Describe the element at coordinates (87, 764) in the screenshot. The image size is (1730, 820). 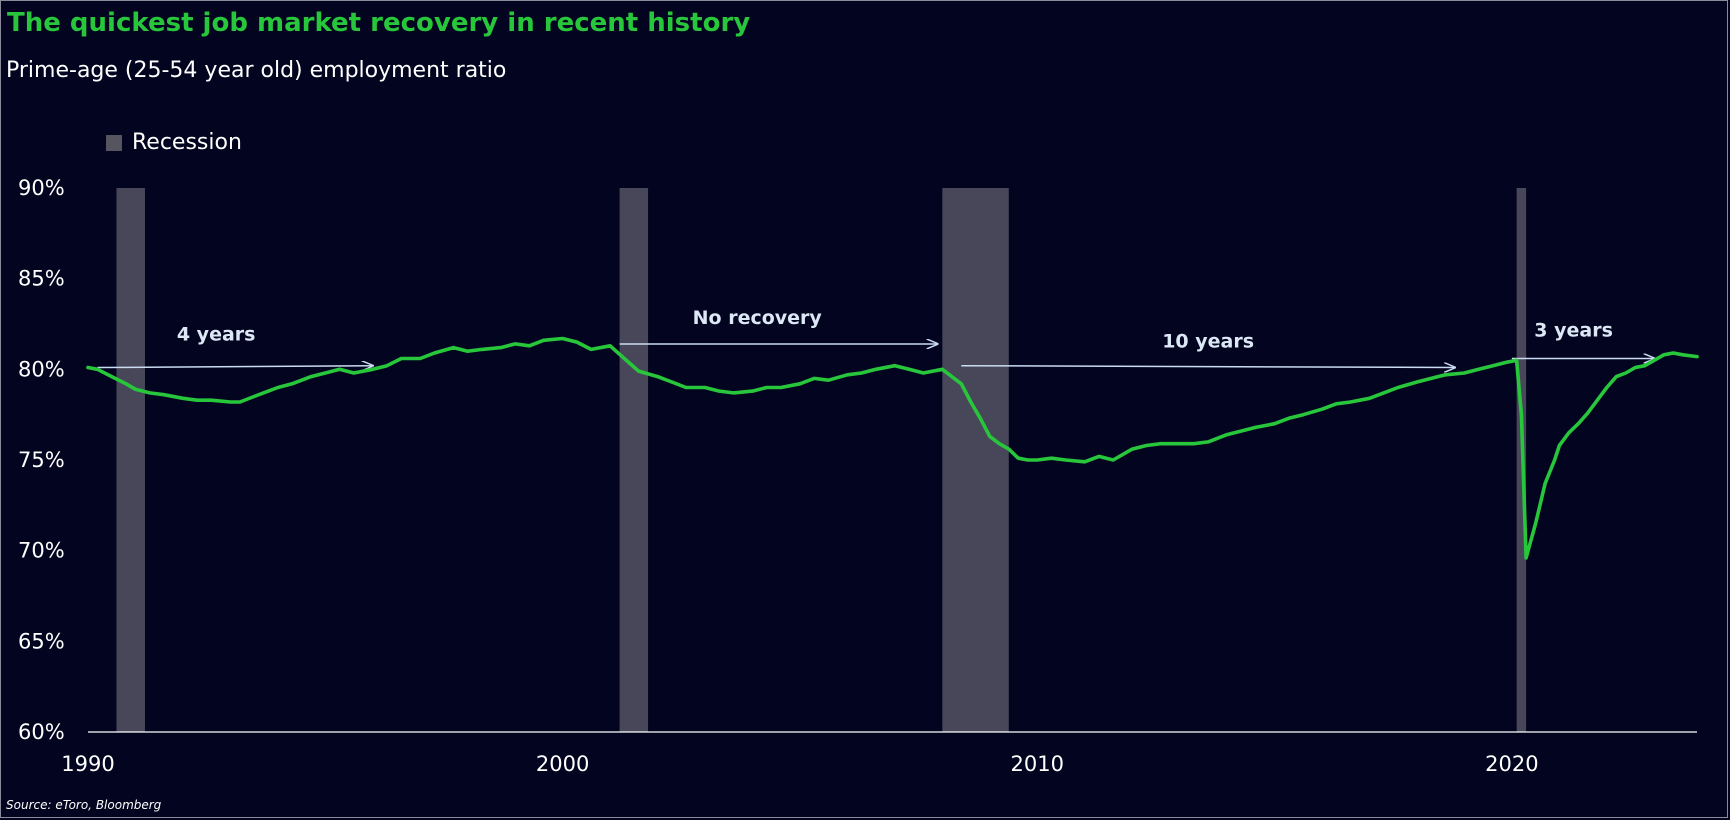
I see `x-tick-label: 1990` at that location.